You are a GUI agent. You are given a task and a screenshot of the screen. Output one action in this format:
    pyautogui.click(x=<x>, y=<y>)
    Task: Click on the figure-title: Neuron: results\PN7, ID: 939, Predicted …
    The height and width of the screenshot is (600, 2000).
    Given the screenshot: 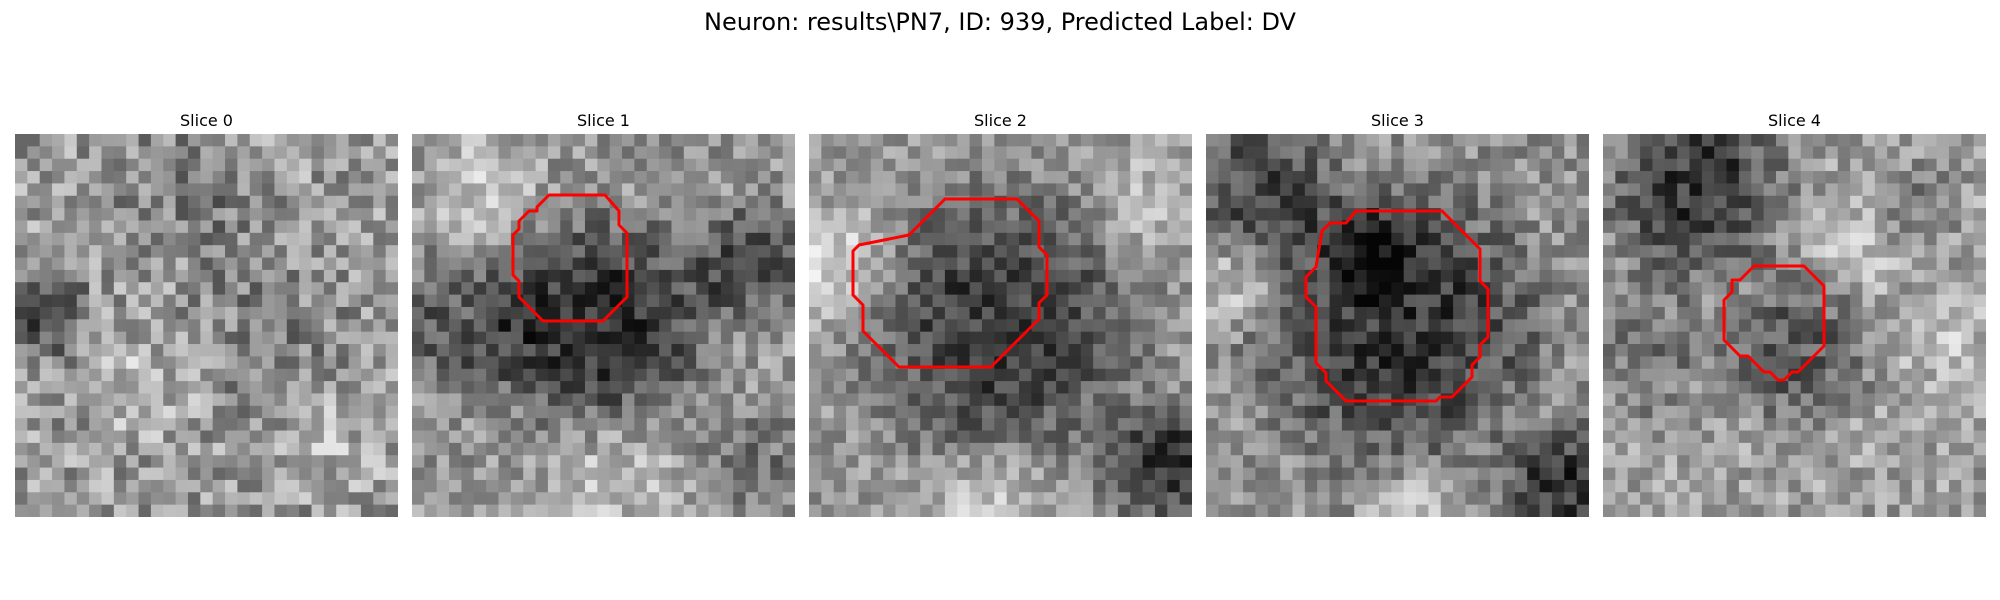 What is the action you would take?
    pyautogui.click(x=1000, y=22)
    